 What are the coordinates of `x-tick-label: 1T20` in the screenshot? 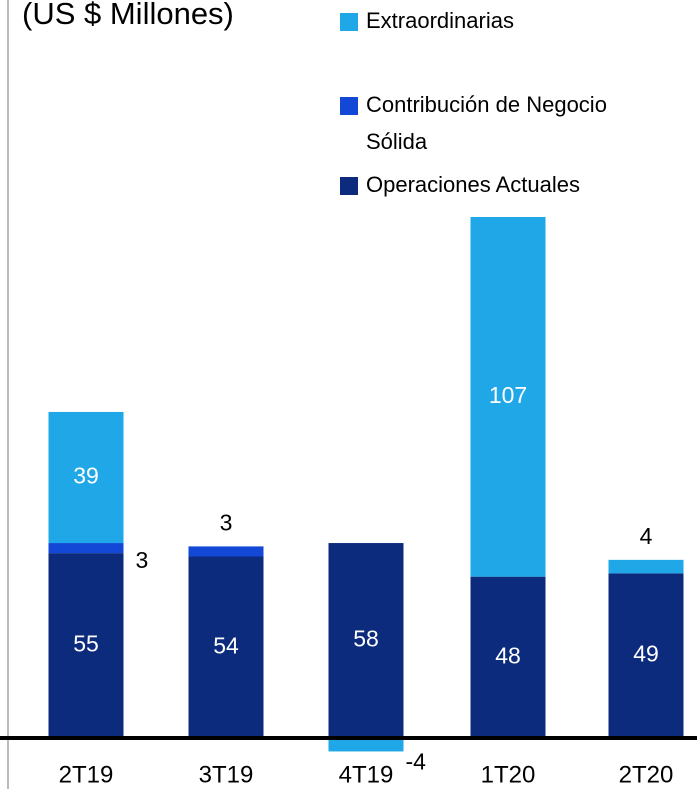 It's located at (508, 774).